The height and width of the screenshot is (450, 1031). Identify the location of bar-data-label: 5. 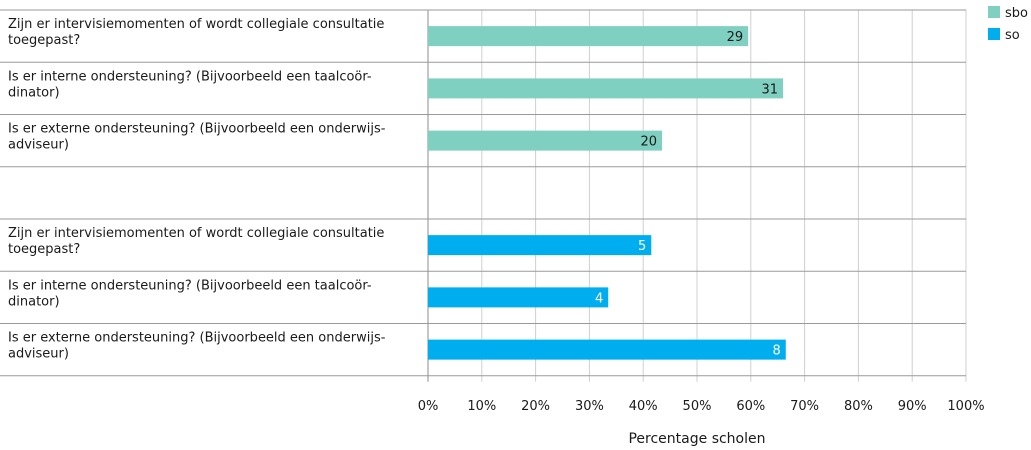
(642, 246).